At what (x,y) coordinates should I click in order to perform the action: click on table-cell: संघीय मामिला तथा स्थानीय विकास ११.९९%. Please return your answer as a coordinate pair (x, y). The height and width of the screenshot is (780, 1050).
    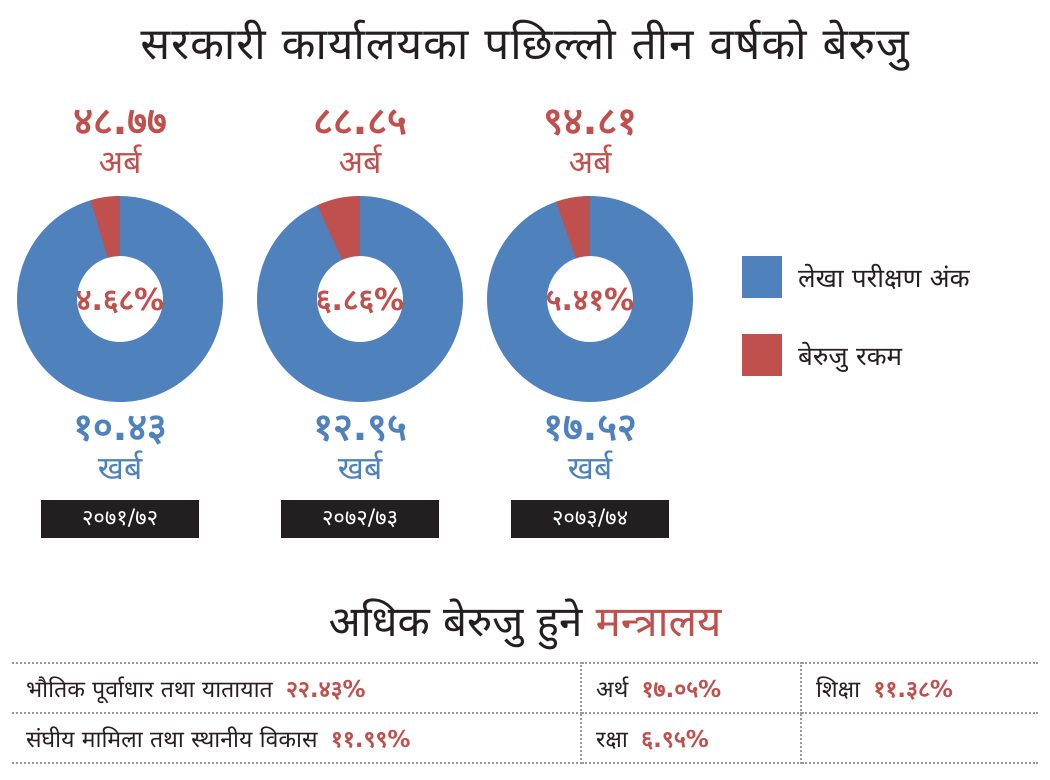
    Looking at the image, I should click on (297, 738).